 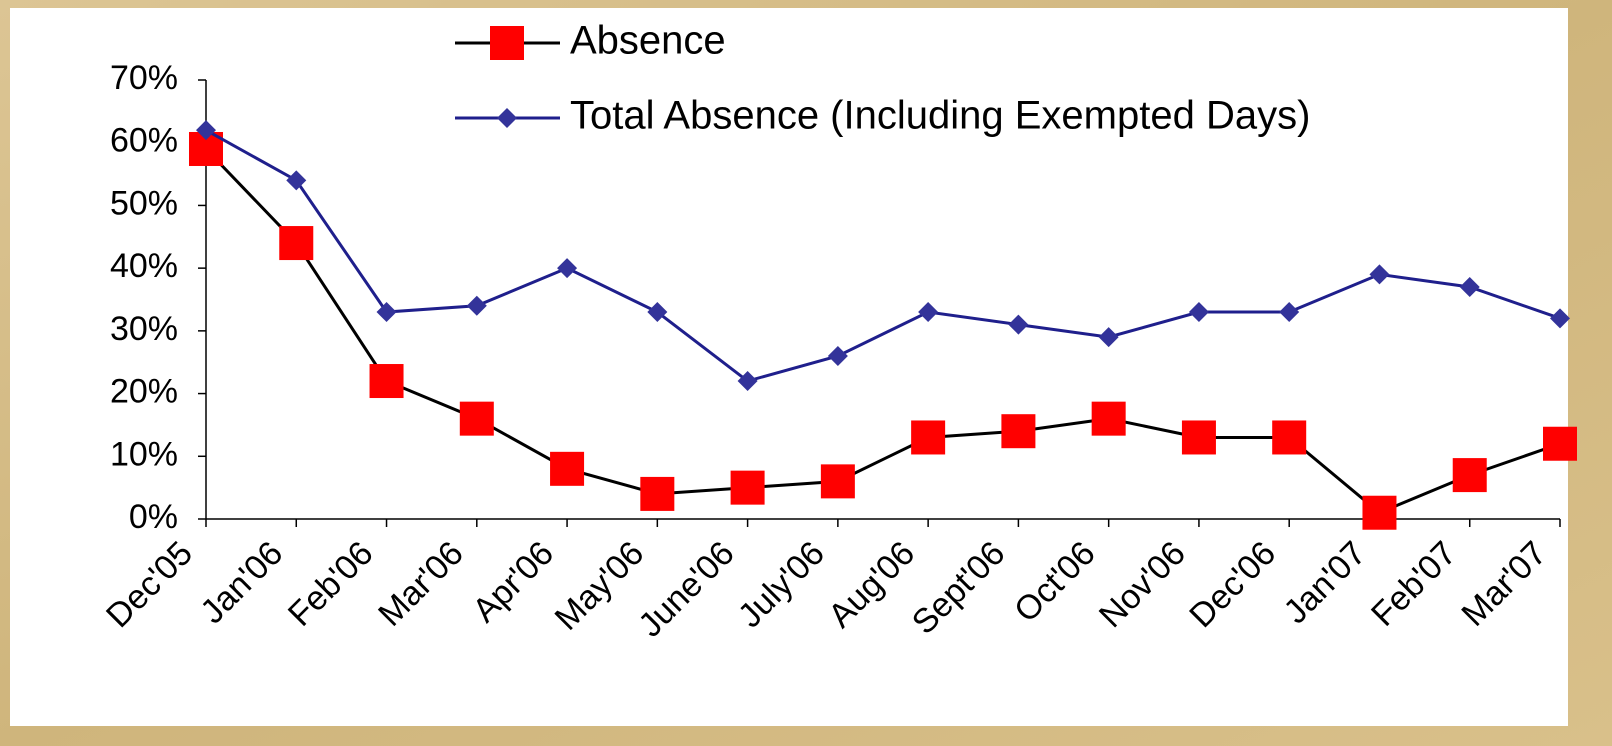 What do you see at coordinates (144, 329) in the screenshot?
I see `y-tick-label: 30%` at bounding box center [144, 329].